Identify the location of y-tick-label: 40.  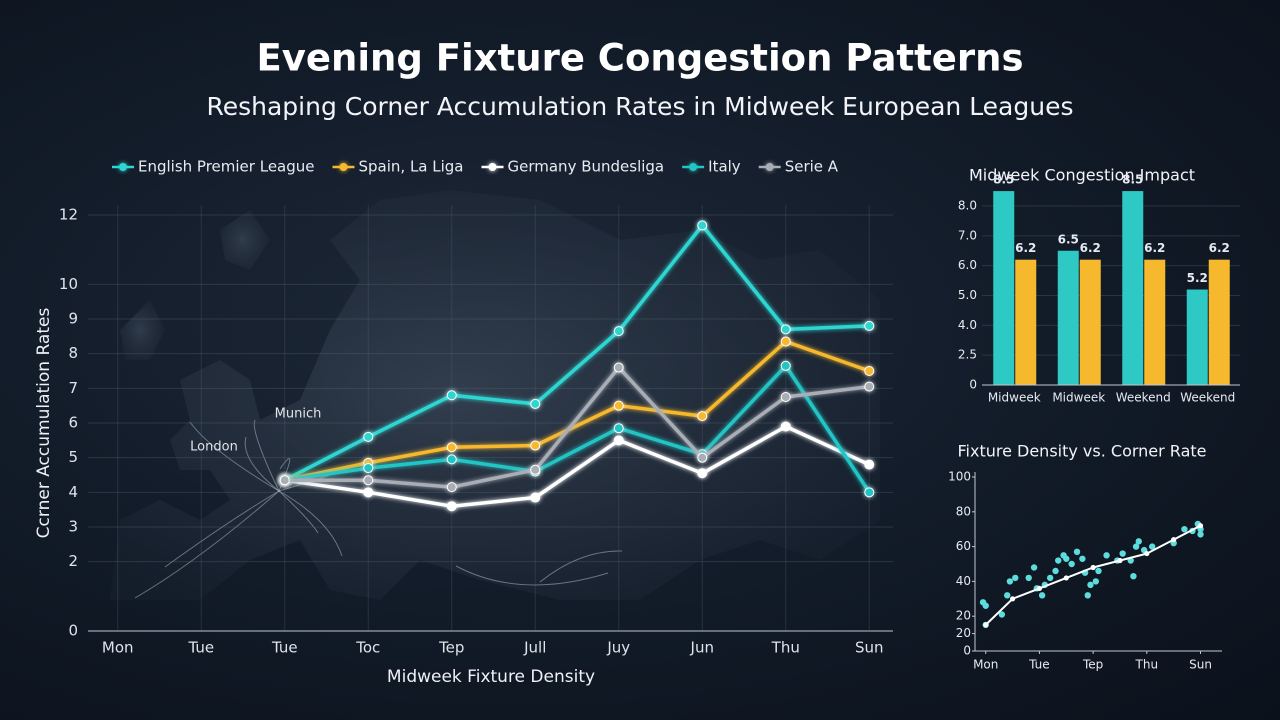
(963, 581).